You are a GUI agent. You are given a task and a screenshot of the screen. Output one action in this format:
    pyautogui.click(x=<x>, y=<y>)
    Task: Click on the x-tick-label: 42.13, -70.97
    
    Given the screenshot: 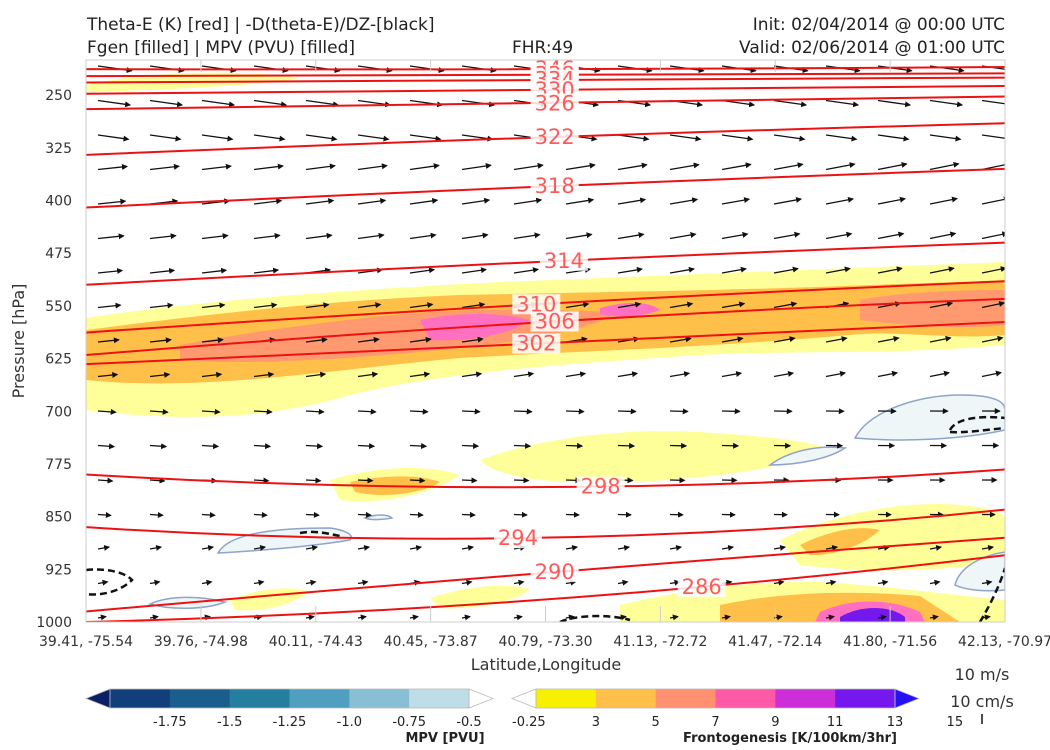 What is the action you would take?
    pyautogui.click(x=1004, y=642)
    